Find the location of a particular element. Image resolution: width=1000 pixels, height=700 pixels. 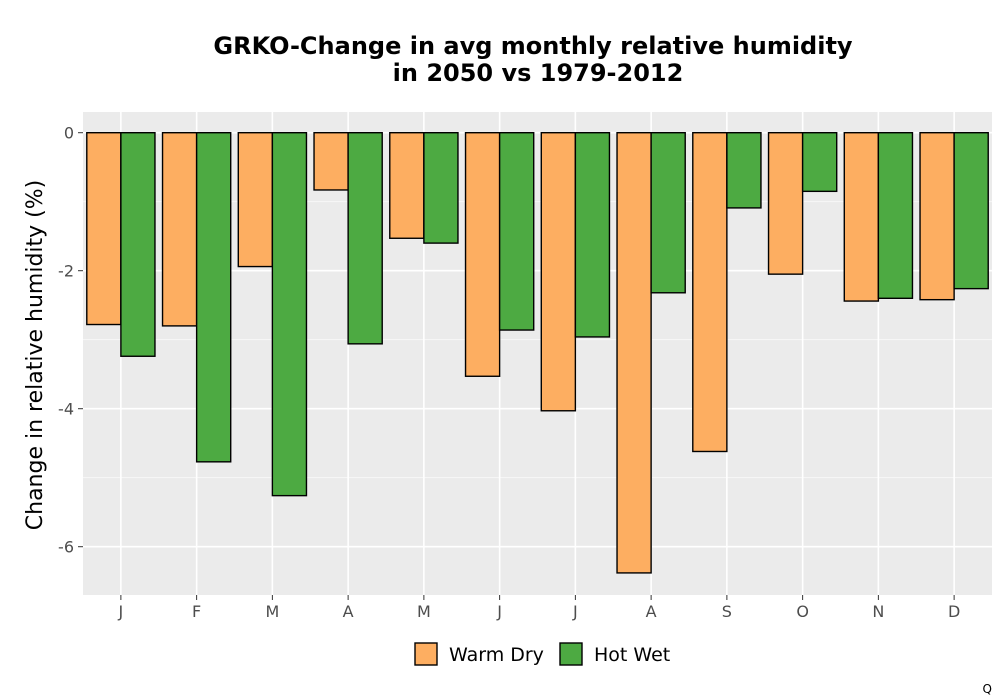

y-tick-label: -6 is located at coordinates (66, 547).